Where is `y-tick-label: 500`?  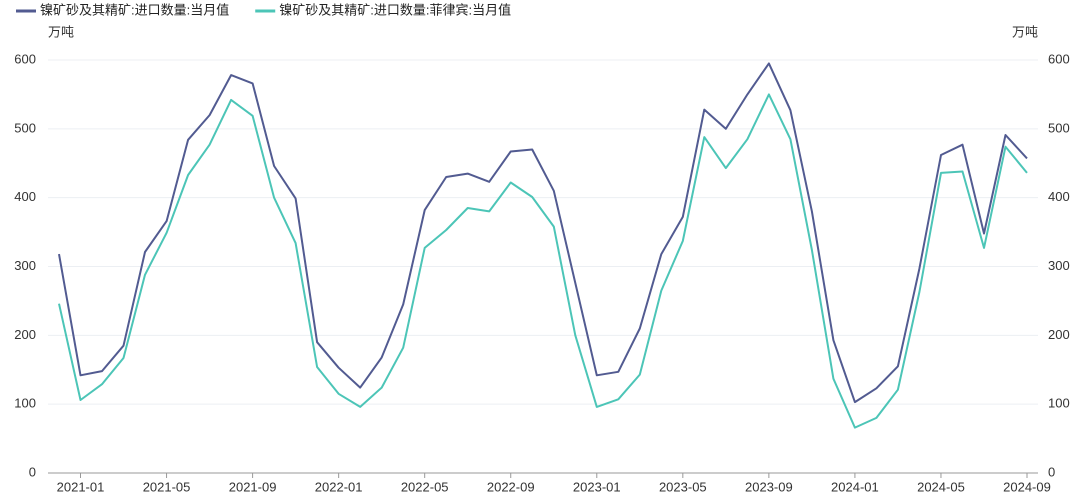
y-tick-label: 500 is located at coordinates (25, 127).